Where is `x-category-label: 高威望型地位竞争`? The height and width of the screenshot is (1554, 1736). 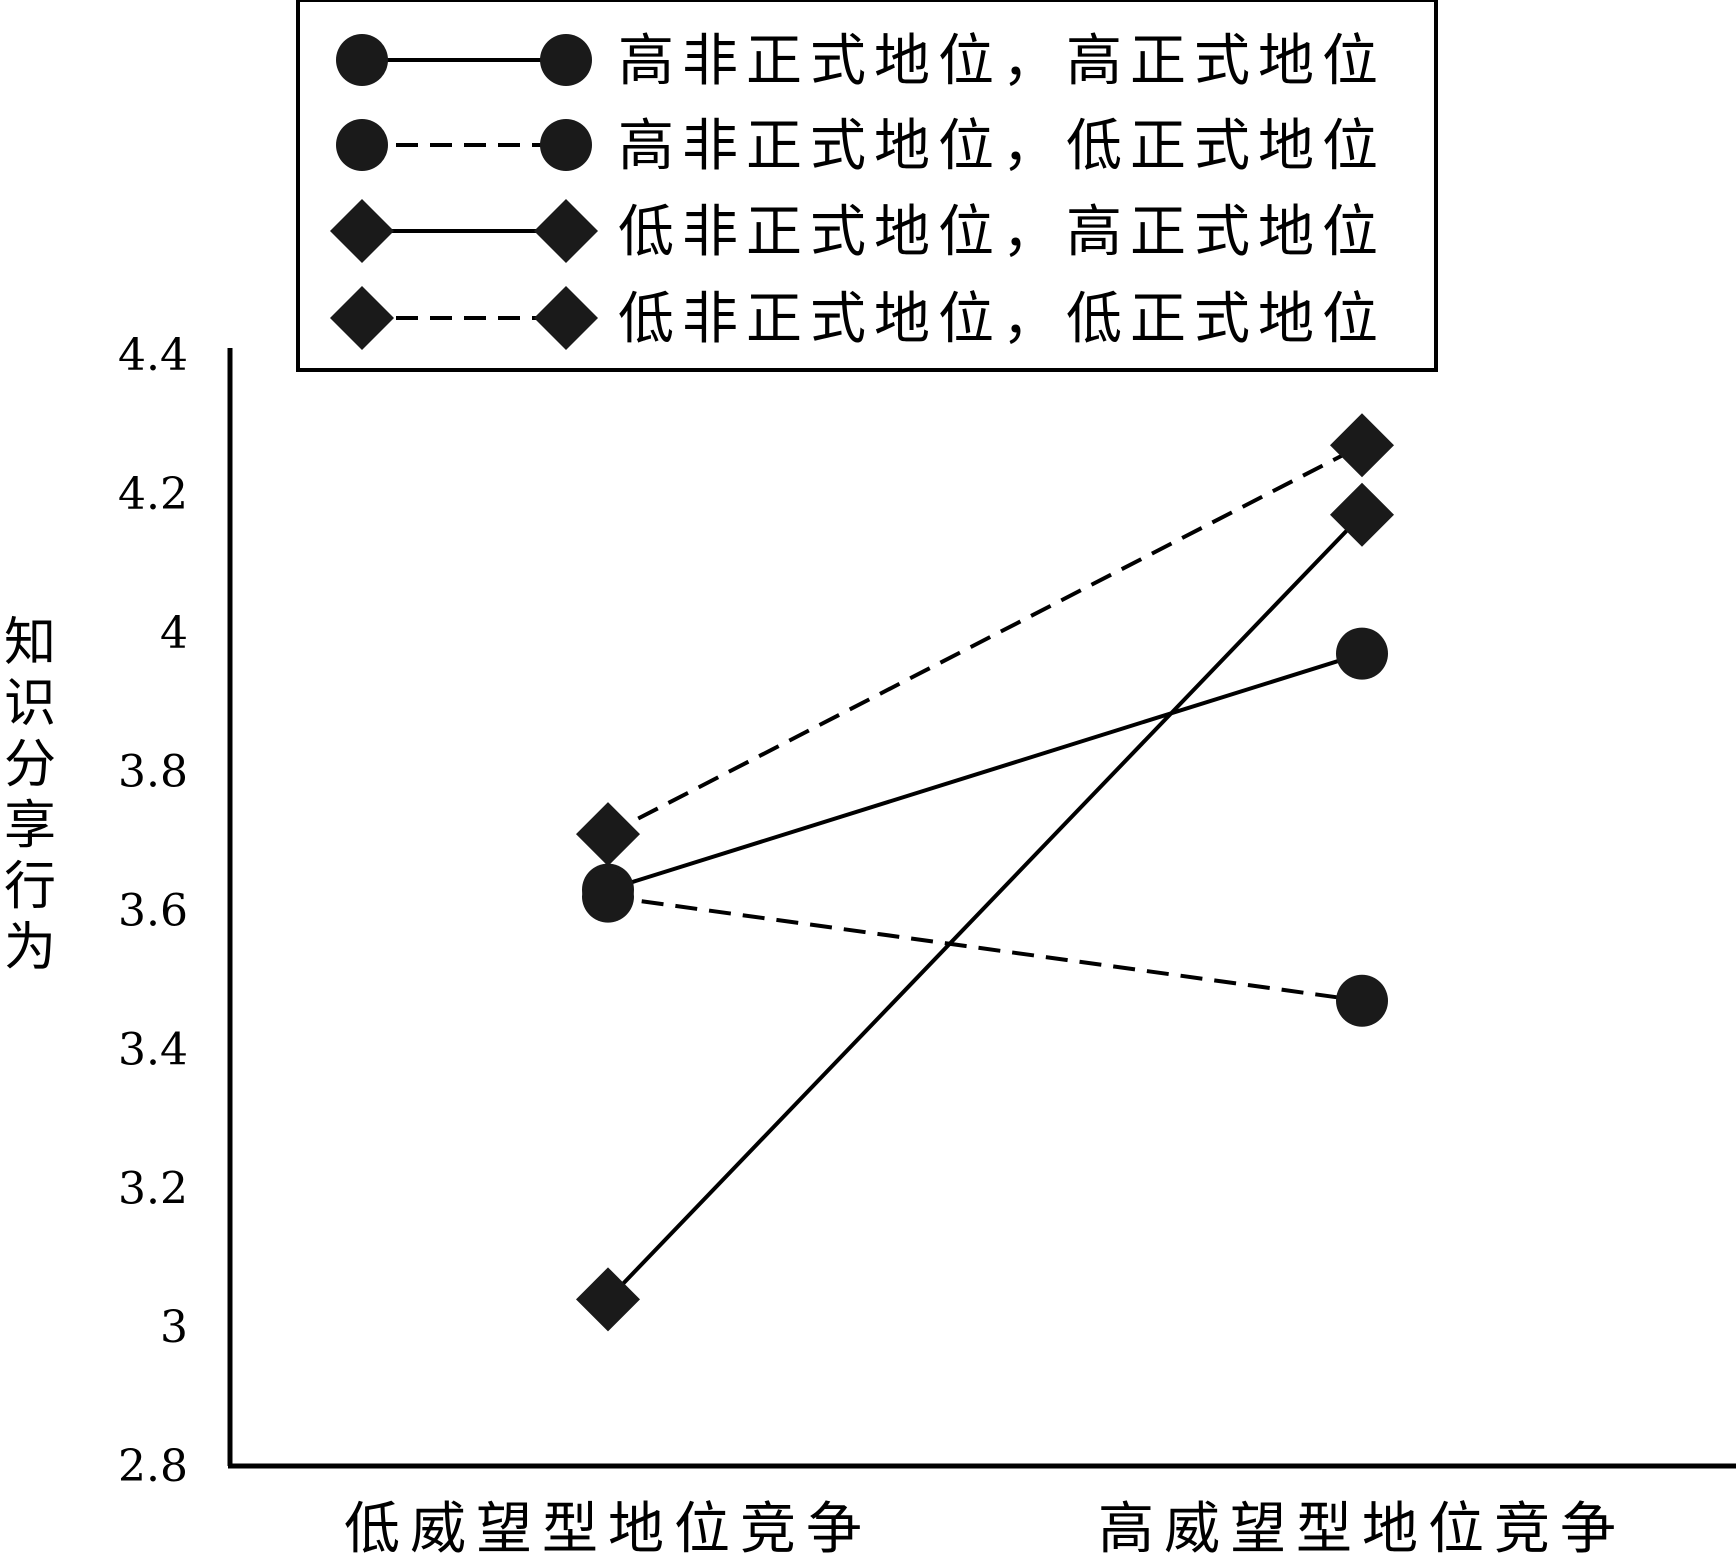
x-category-label: 高威望型地位竞争 is located at coordinates (1362, 1525).